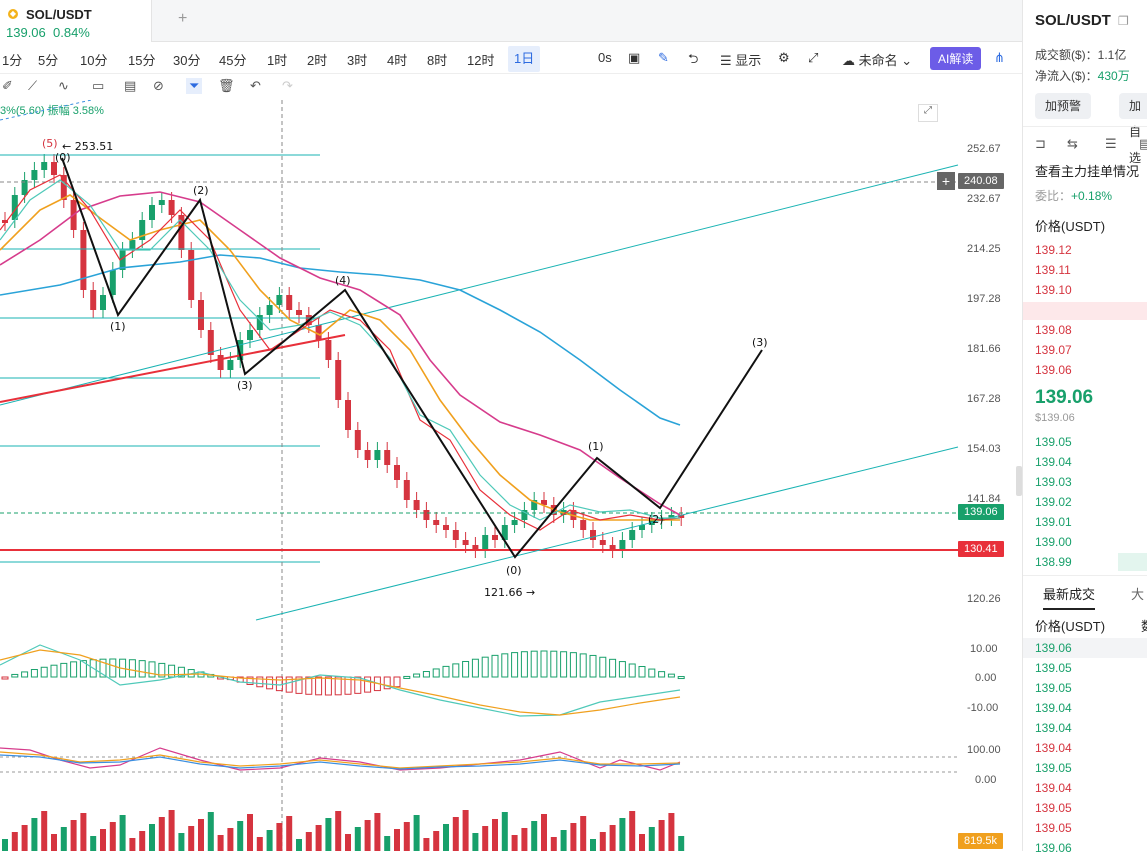  I want to click on brush-icon: ⟋, so click(33, 85).